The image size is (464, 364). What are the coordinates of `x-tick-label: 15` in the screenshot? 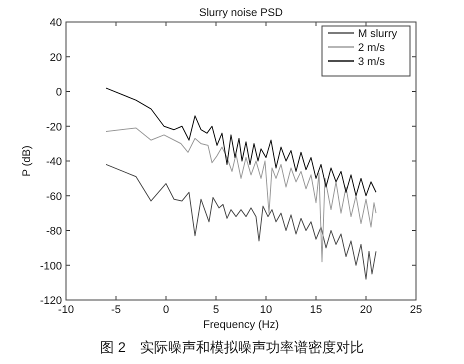 It's located at (316, 310).